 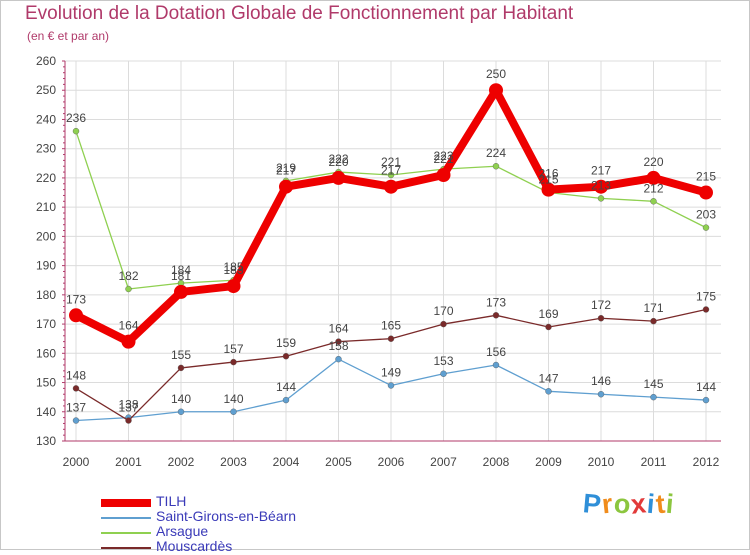 I want to click on data-label: 138, so click(x=128, y=405).